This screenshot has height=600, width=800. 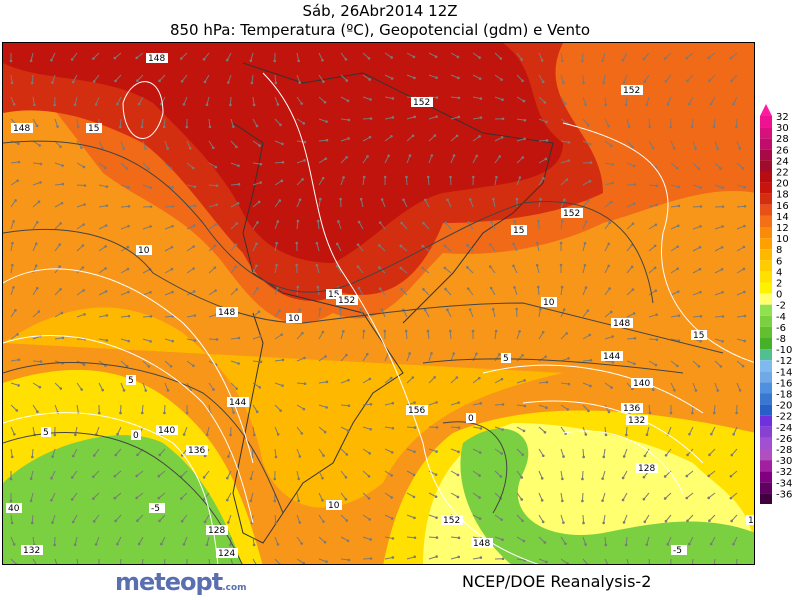 I want to click on colorbar-tick-label: -18, so click(x=784, y=395).